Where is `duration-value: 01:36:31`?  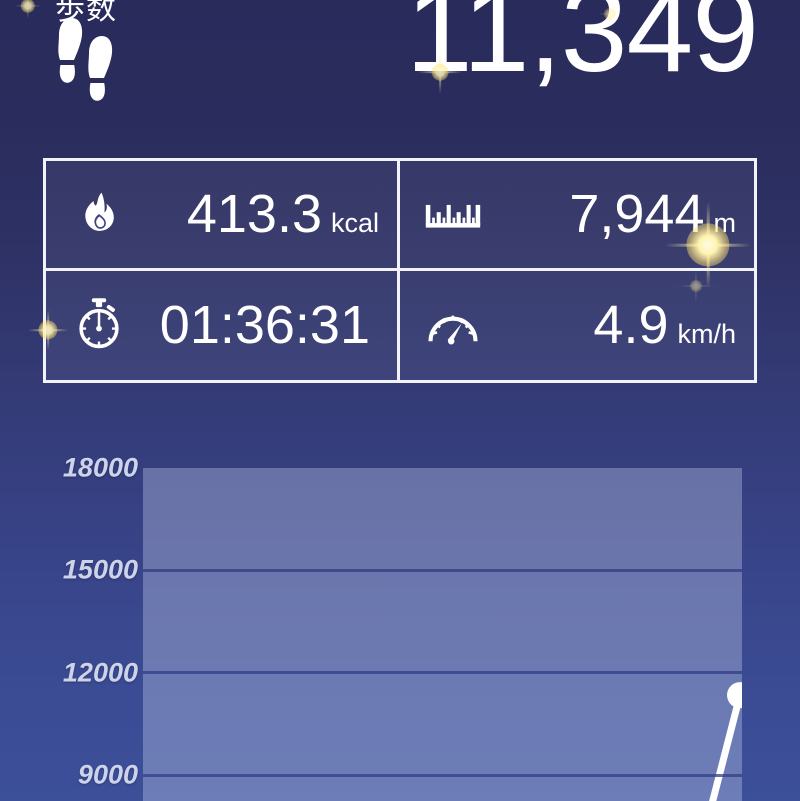
duration-value: 01:36:31 is located at coordinates (264, 325).